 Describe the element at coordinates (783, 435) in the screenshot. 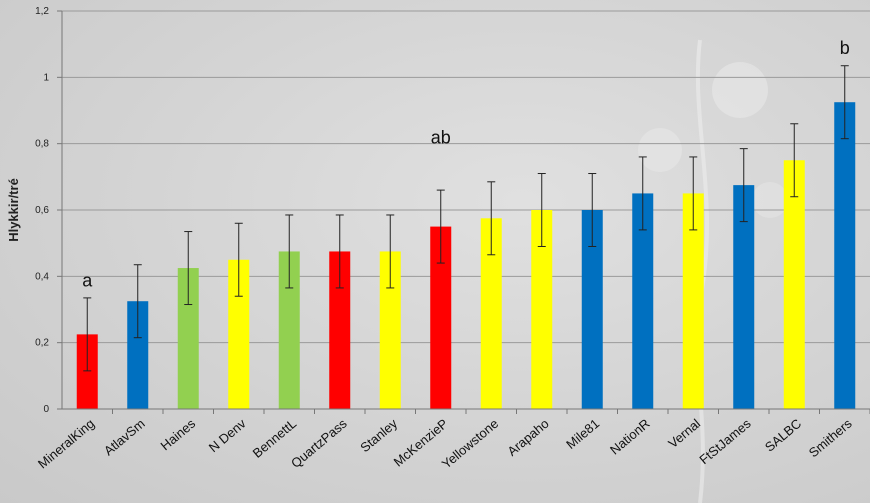

I see `category-label: SALBC` at that location.